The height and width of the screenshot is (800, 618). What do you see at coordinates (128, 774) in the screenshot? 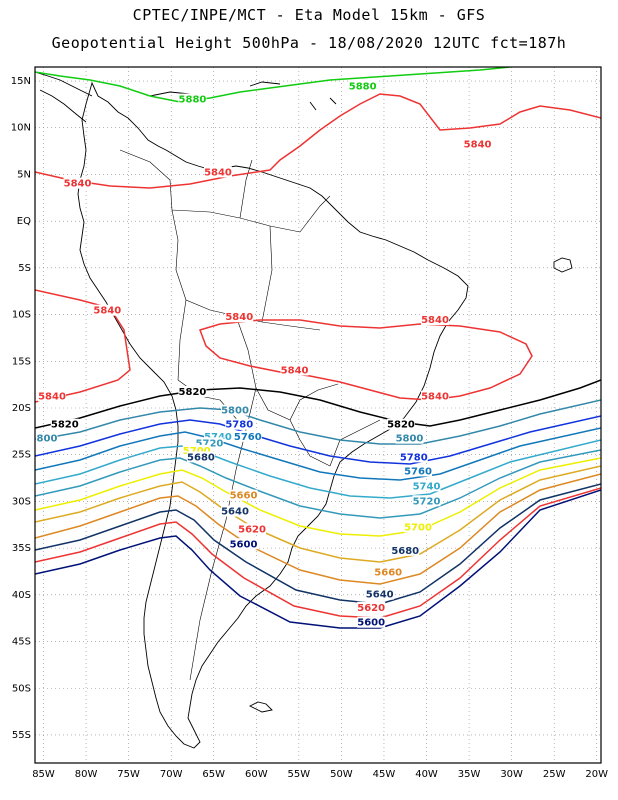
I see `lon-tick-label: 75W` at bounding box center [128, 774].